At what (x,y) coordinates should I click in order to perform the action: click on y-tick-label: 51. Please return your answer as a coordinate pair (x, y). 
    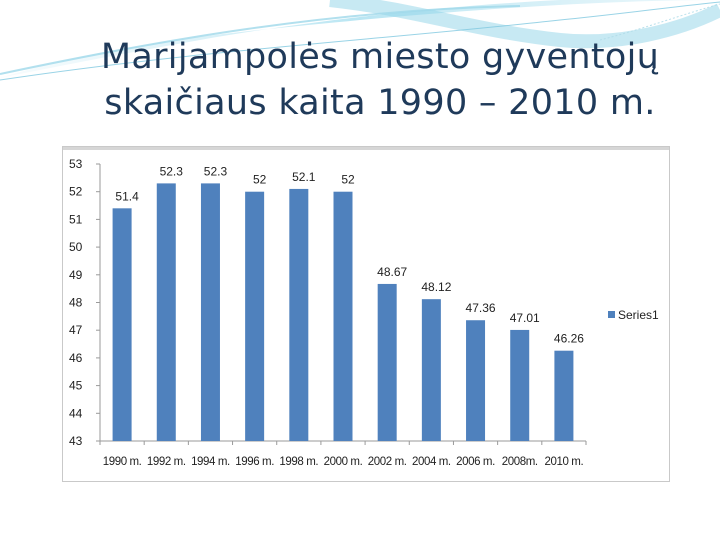
    Looking at the image, I should click on (76, 219).